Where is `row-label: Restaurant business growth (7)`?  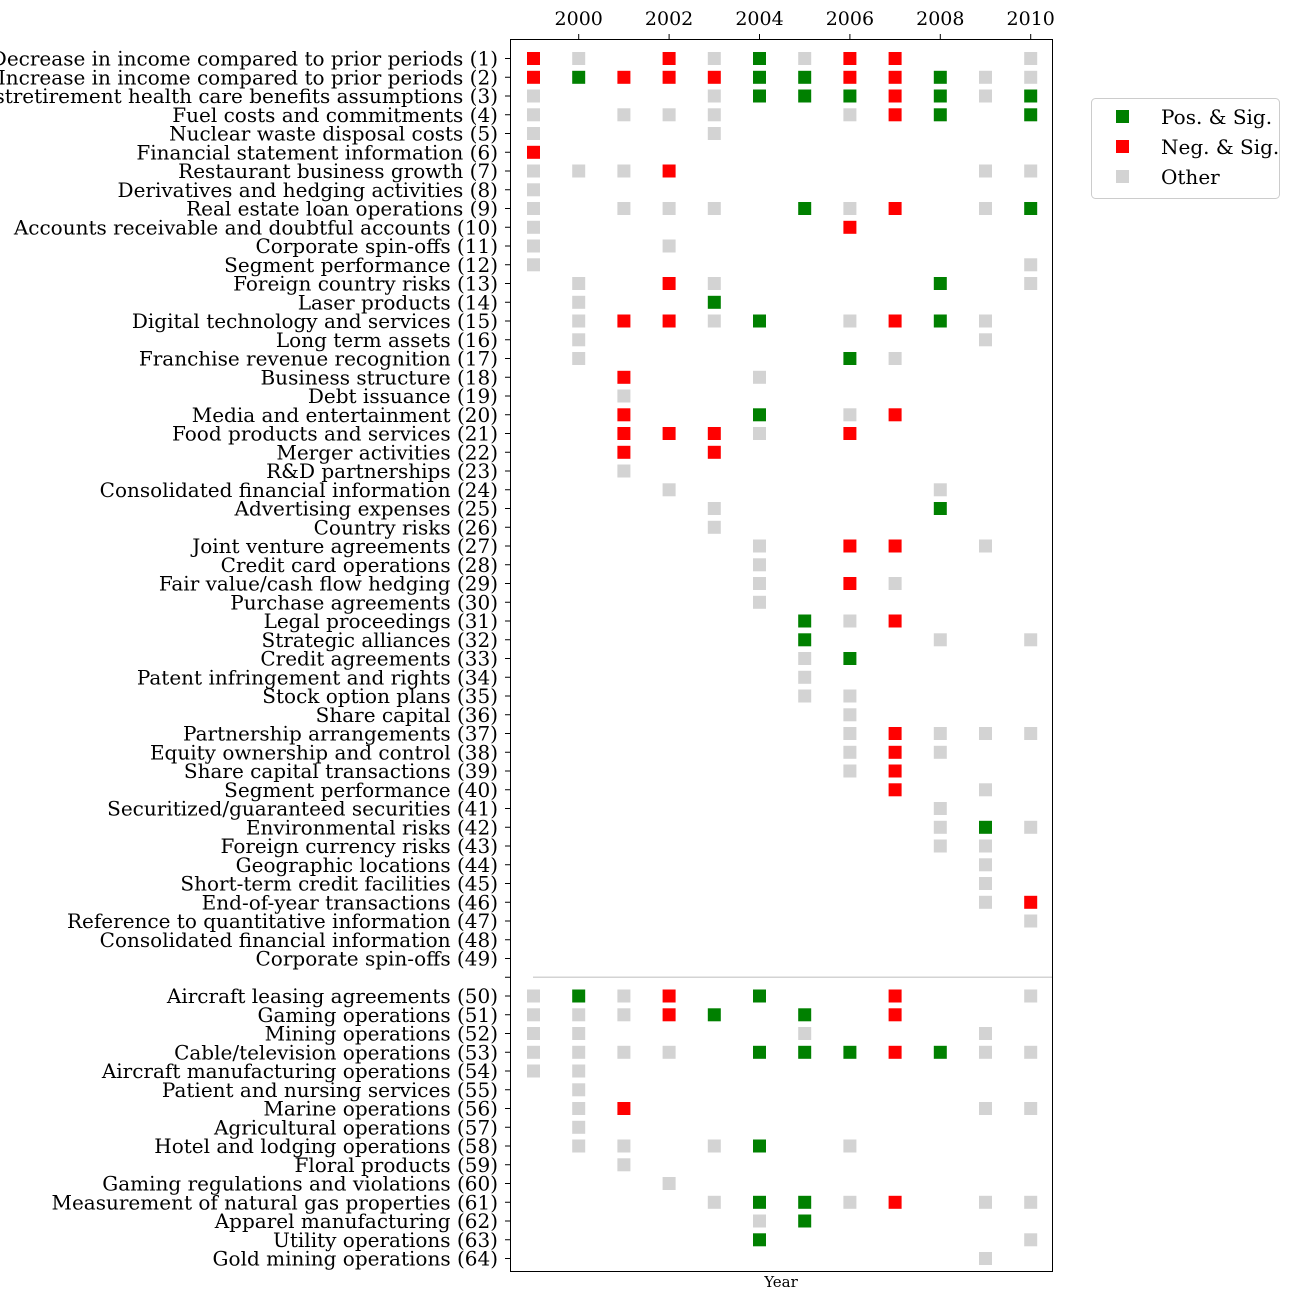
row-label: Restaurant business growth (7) is located at coordinates (338, 171).